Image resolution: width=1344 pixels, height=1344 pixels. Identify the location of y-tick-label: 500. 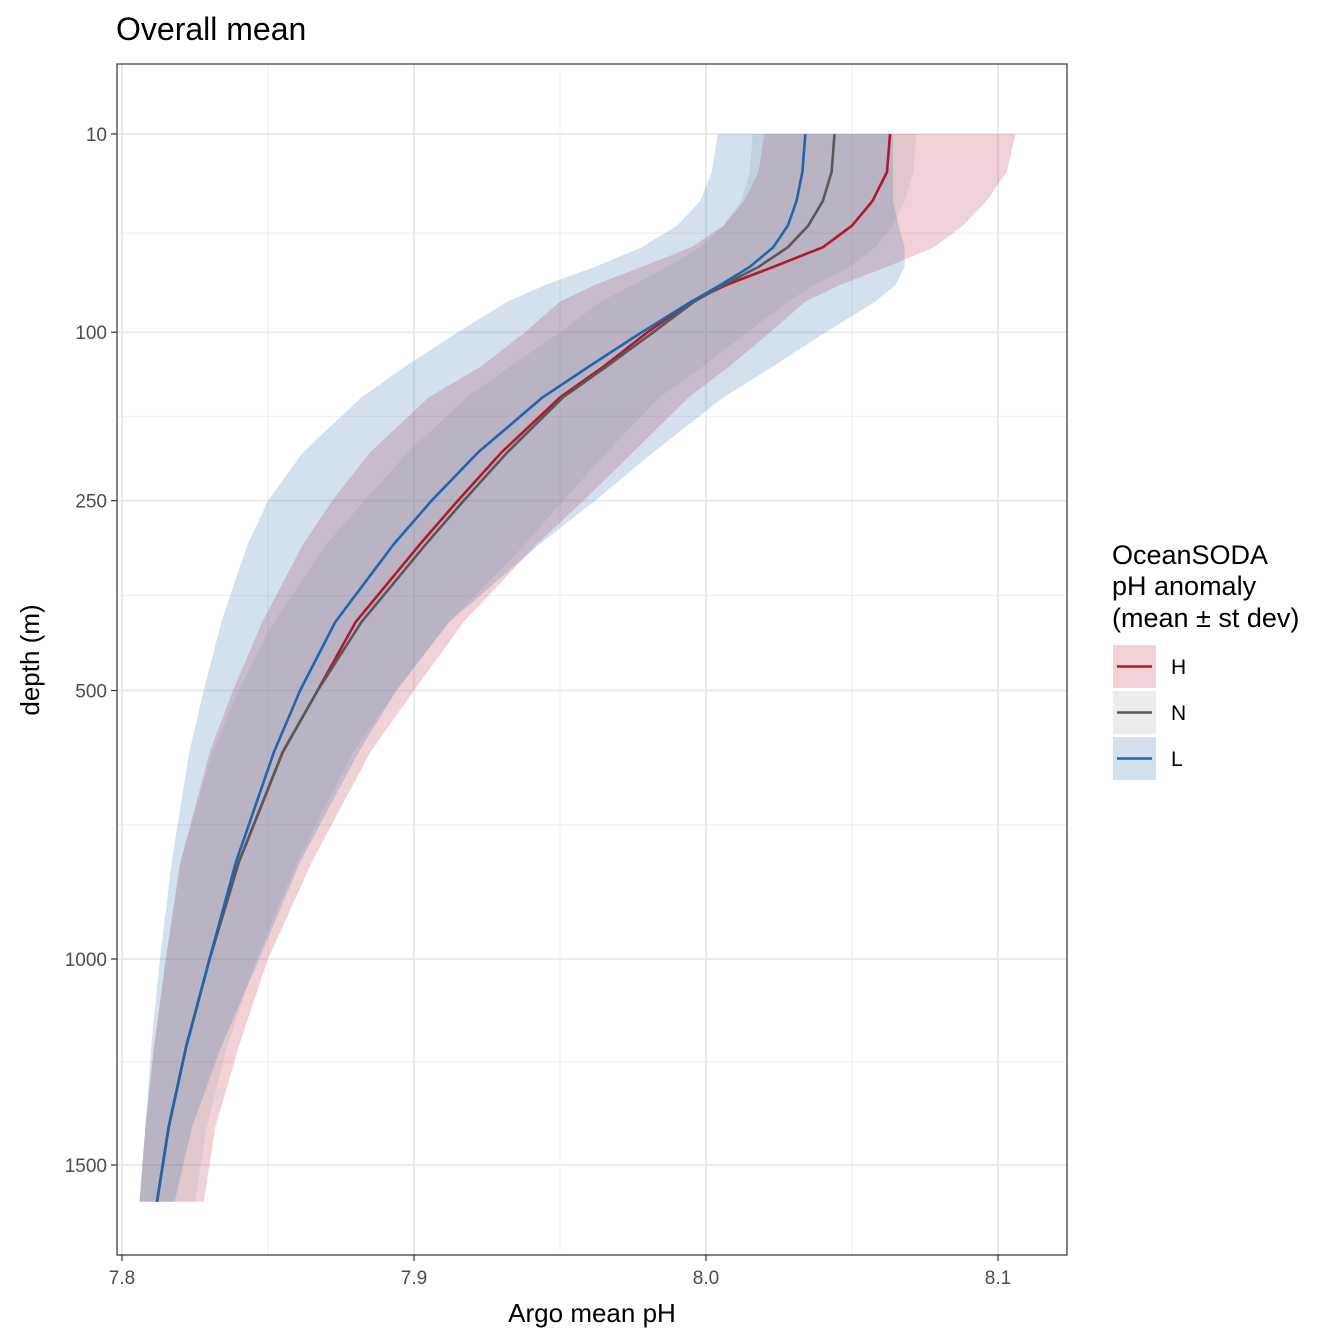
(91, 692).